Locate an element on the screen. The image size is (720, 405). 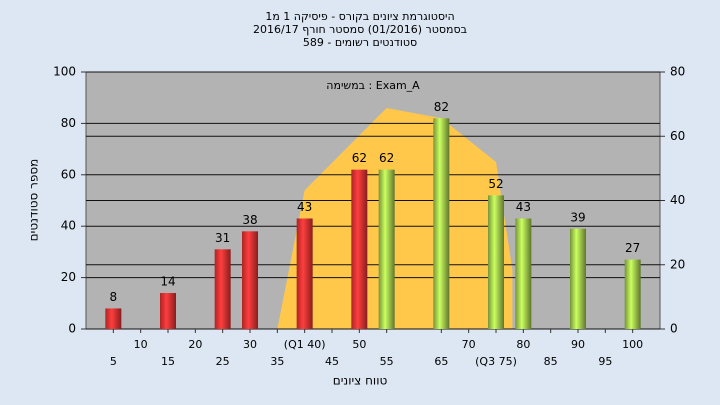
y2-tick-label: 20 is located at coordinates (677, 264).